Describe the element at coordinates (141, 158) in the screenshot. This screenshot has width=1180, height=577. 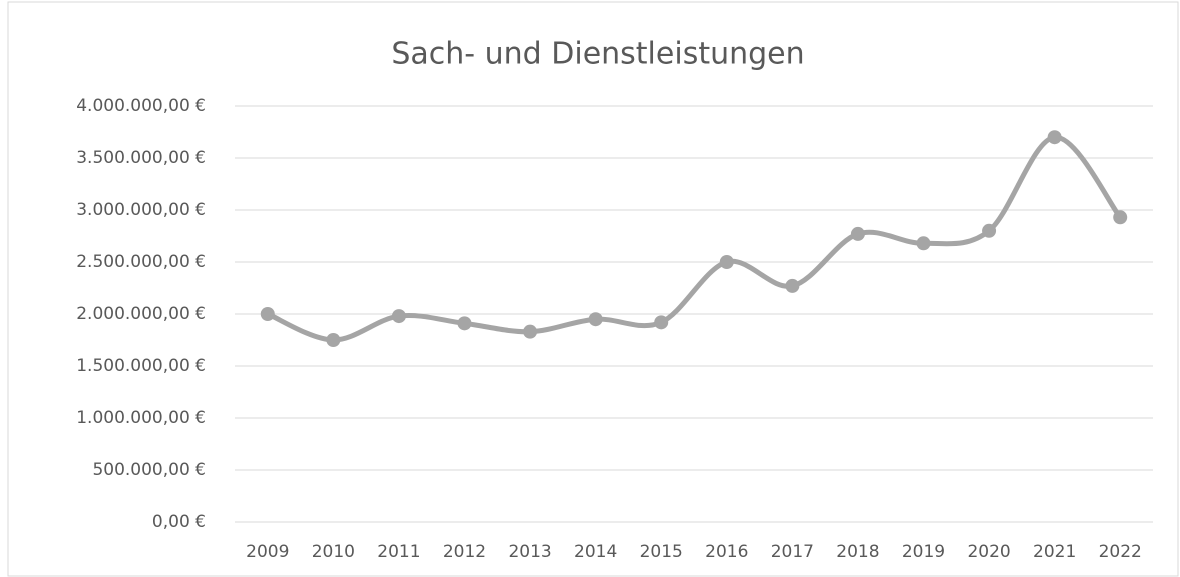
I see `y-tick-label: 3.500.000,00 €` at that location.